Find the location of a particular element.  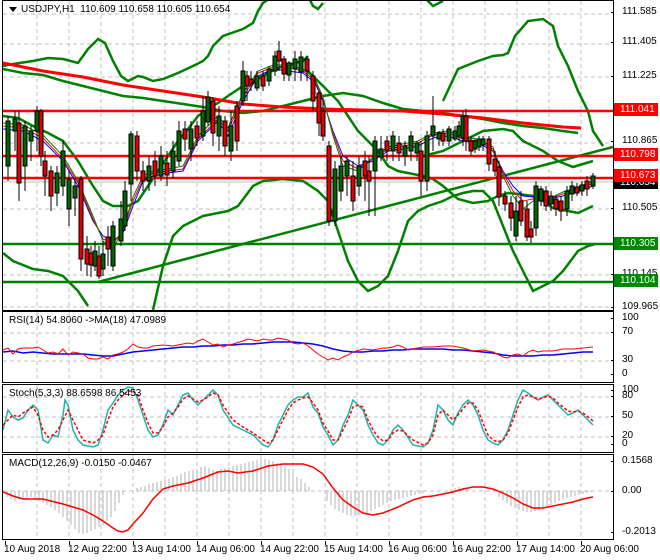

time-label: 16 Aug 06:00 is located at coordinates (417, 548).